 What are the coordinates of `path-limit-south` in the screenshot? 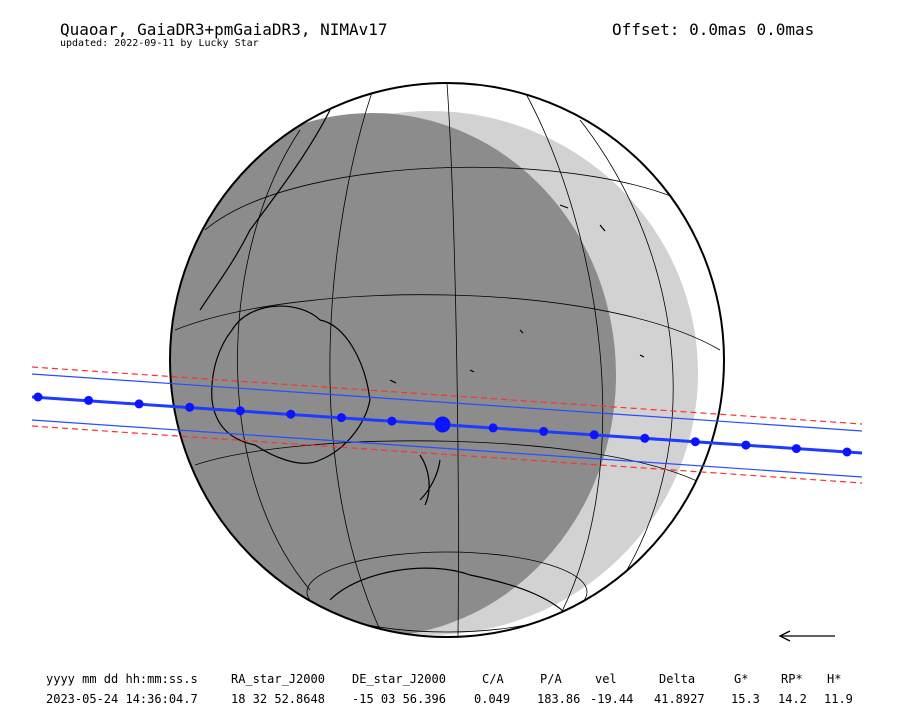 It's located at (447, 448).